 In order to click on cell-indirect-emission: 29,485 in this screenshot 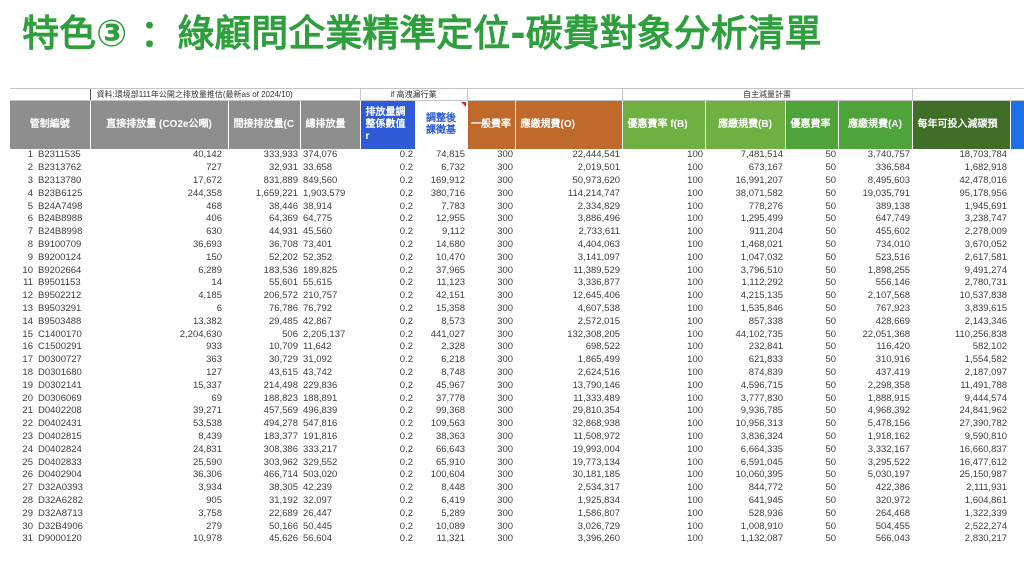, I will do `click(283, 321)`.